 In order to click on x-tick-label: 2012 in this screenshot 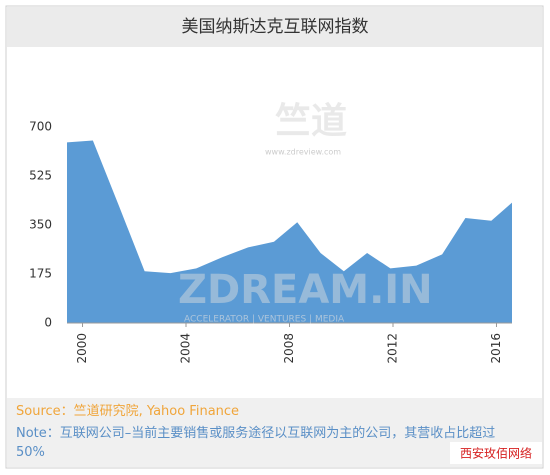, I will do `click(392, 348)`.